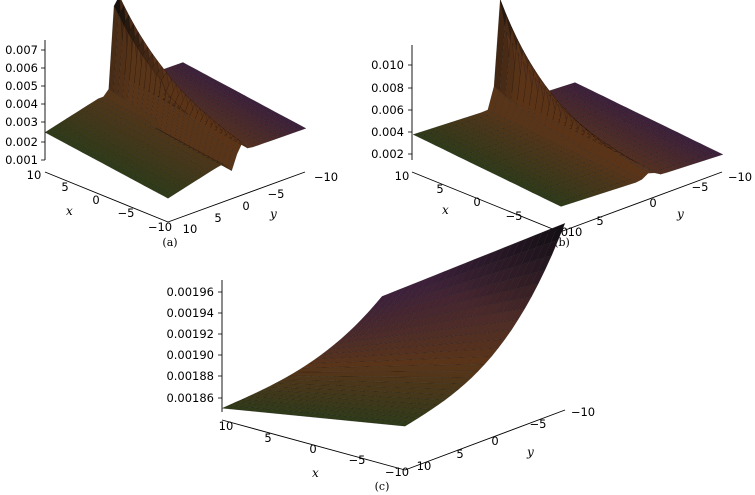  I want to click on panel-c-y-tick-label: 10, so click(424, 466).